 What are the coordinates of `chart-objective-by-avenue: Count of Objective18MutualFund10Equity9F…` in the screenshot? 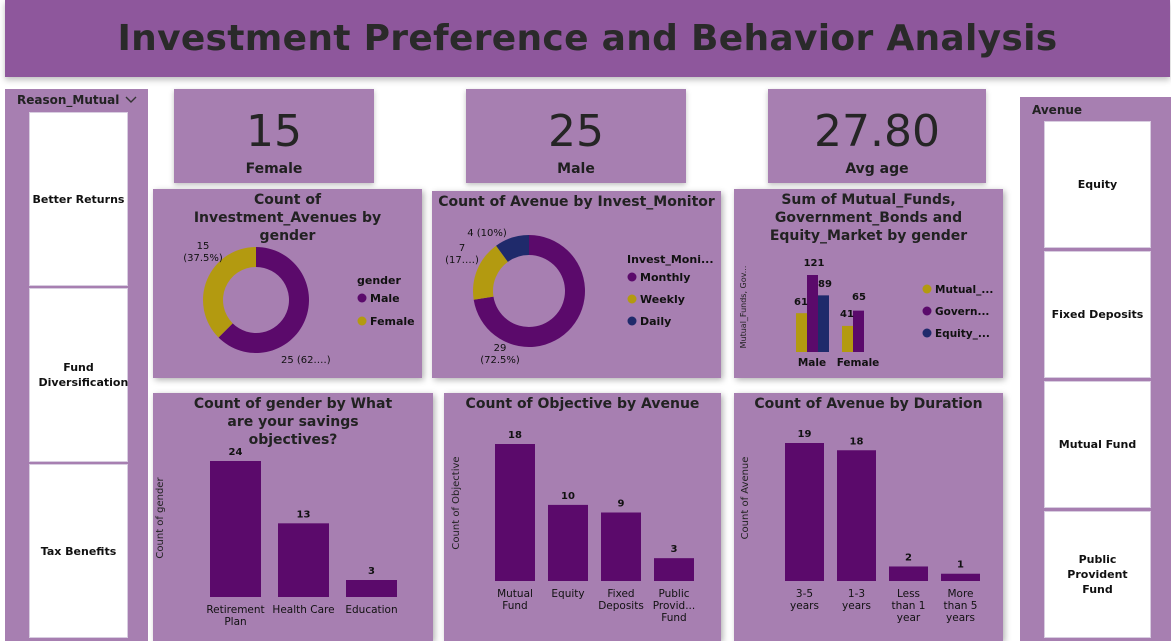 It's located at (573, 527).